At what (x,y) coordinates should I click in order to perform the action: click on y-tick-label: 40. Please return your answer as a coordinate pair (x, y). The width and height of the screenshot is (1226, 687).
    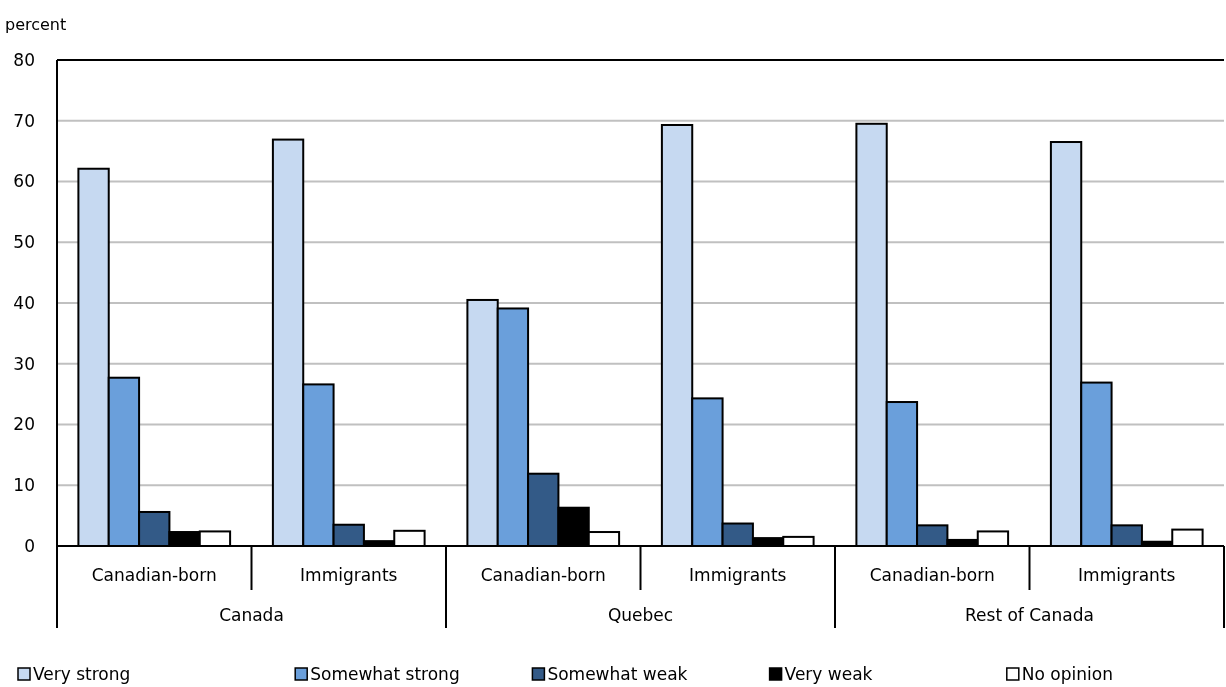
    Looking at the image, I should click on (24, 302).